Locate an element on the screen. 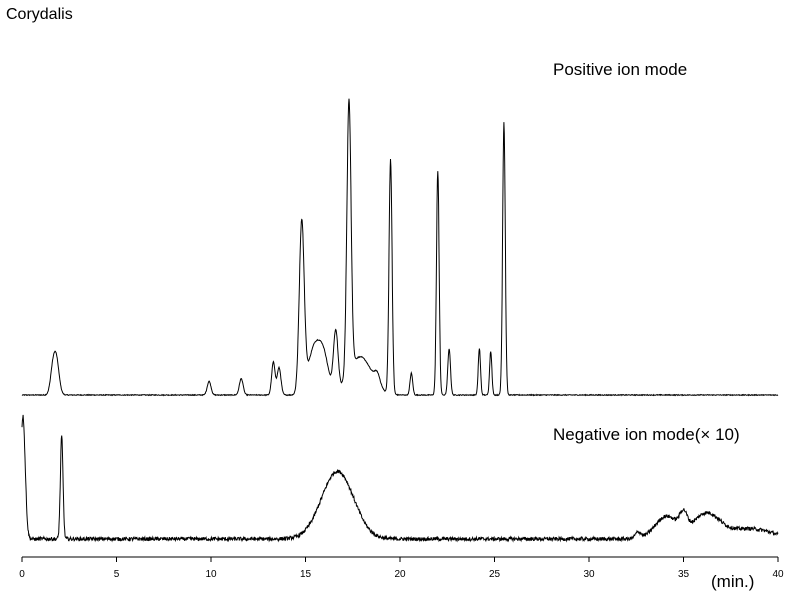  x-tick-label-5: 5 is located at coordinates (117, 574).